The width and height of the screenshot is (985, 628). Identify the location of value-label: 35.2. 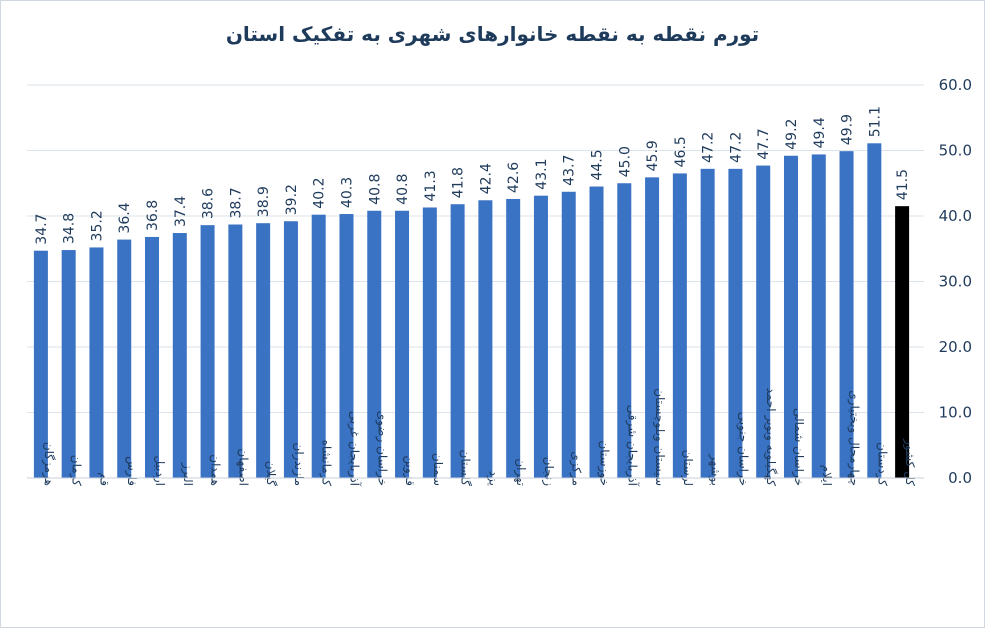
(97, 225).